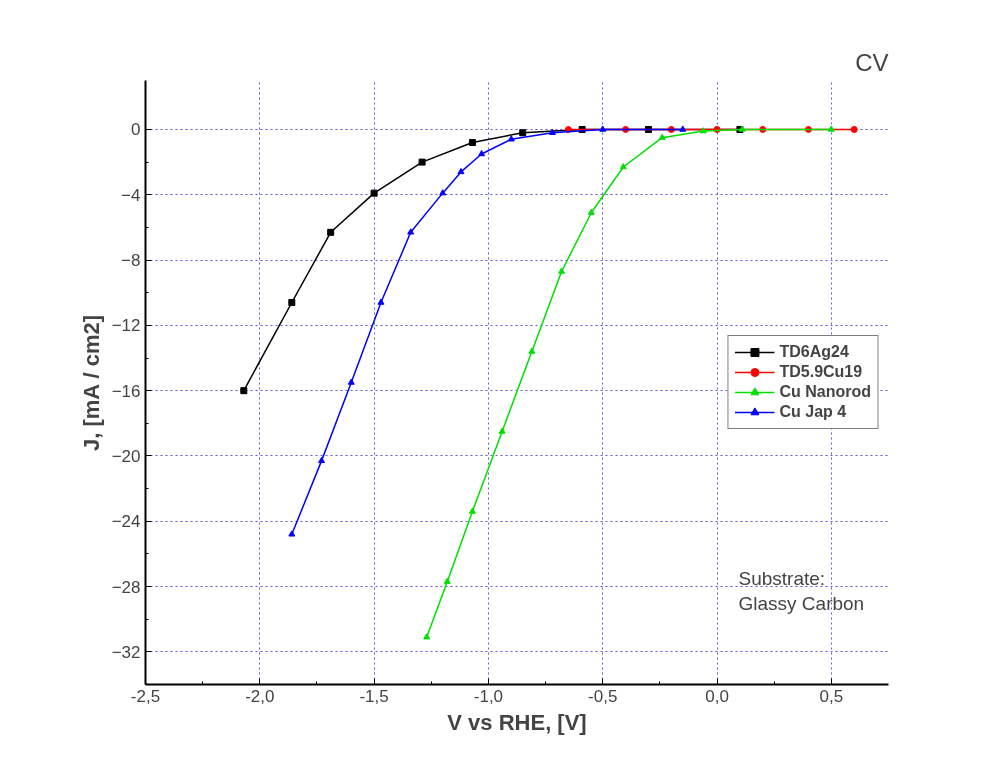  I want to click on x-tick-label: -1,5, so click(374, 696).